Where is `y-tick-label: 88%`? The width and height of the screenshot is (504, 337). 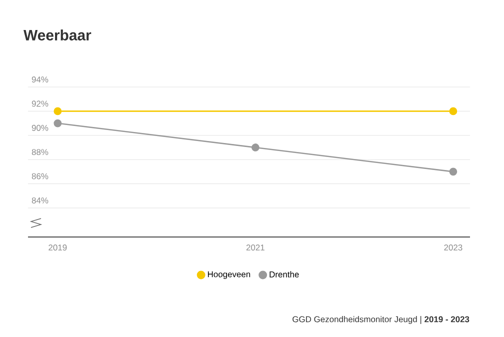 y-tick-label: 88% is located at coordinates (40, 152).